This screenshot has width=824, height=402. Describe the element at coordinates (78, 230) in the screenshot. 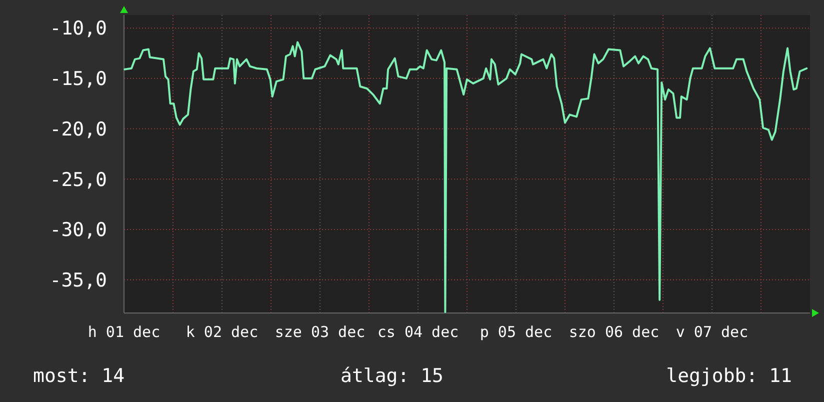

I see `y-tick-label: -30,0` at that location.